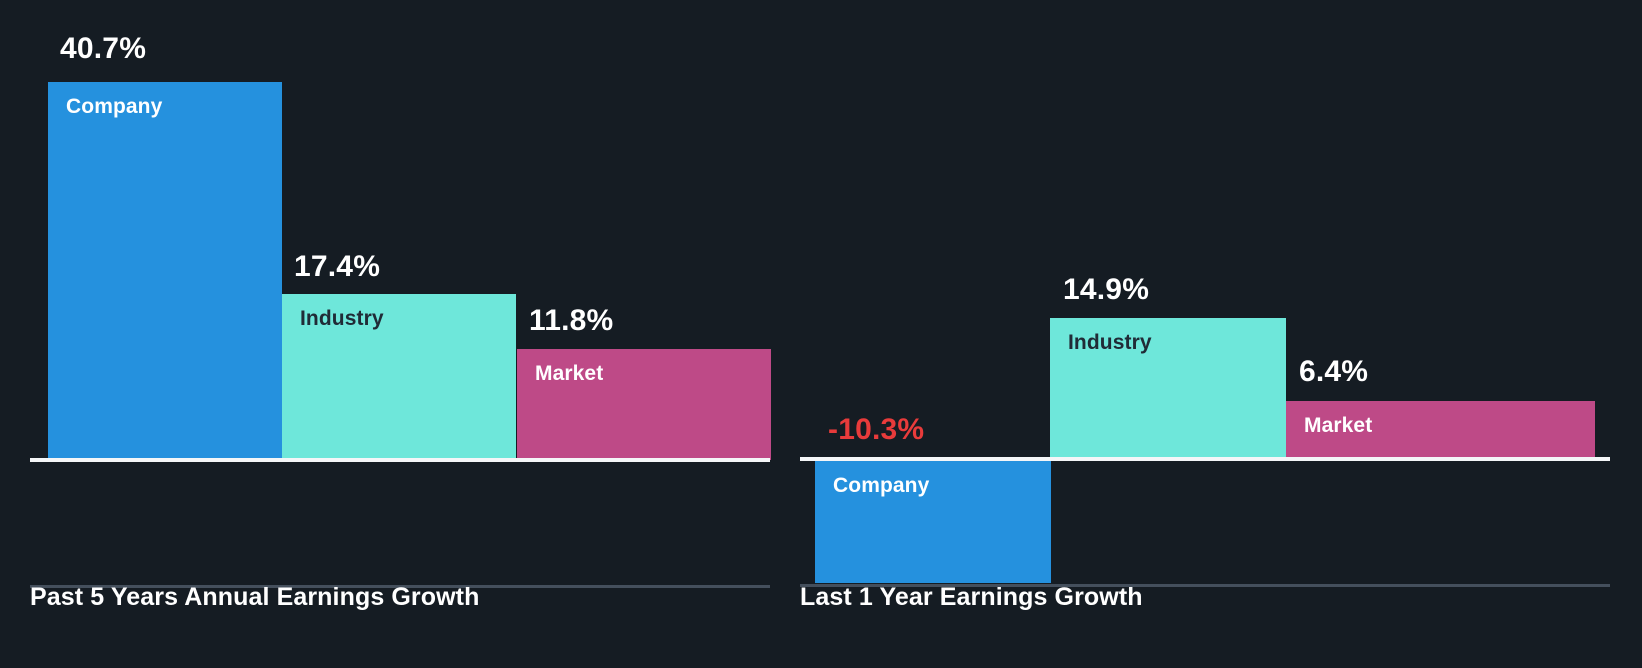 Image resolution: width=1642 pixels, height=668 pixels. Describe the element at coordinates (571, 320) in the screenshot. I see `value-label-market-past-5-years: 11.8%` at that location.